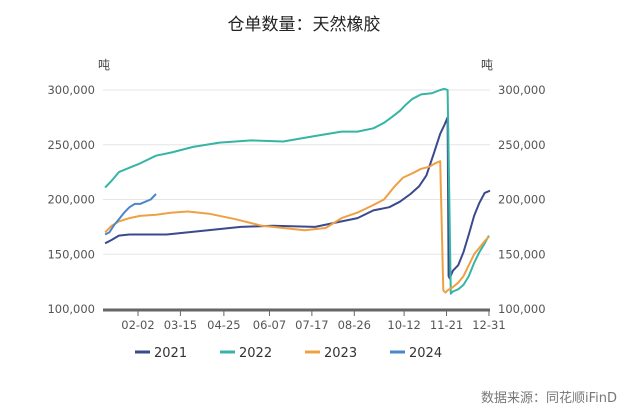 The width and height of the screenshot is (629, 416). I want to click on series-line-2024, so click(130, 214).